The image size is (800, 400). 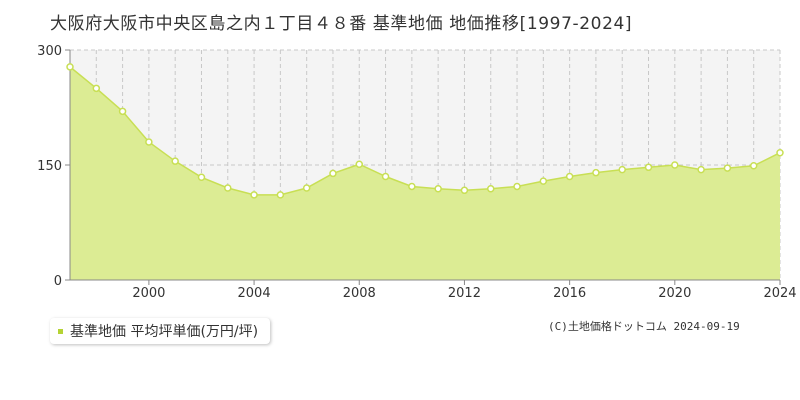 I want to click on x-tick-label: 2020, so click(x=674, y=293).